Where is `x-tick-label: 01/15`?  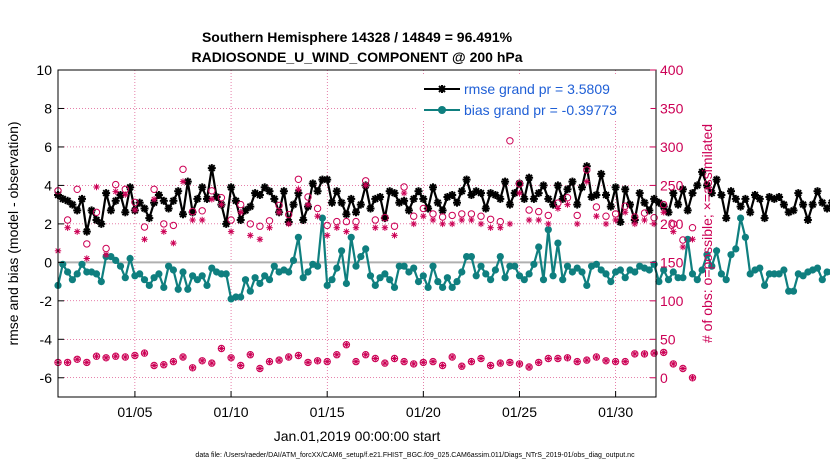 x-tick-label: 01/15 is located at coordinates (327, 412).